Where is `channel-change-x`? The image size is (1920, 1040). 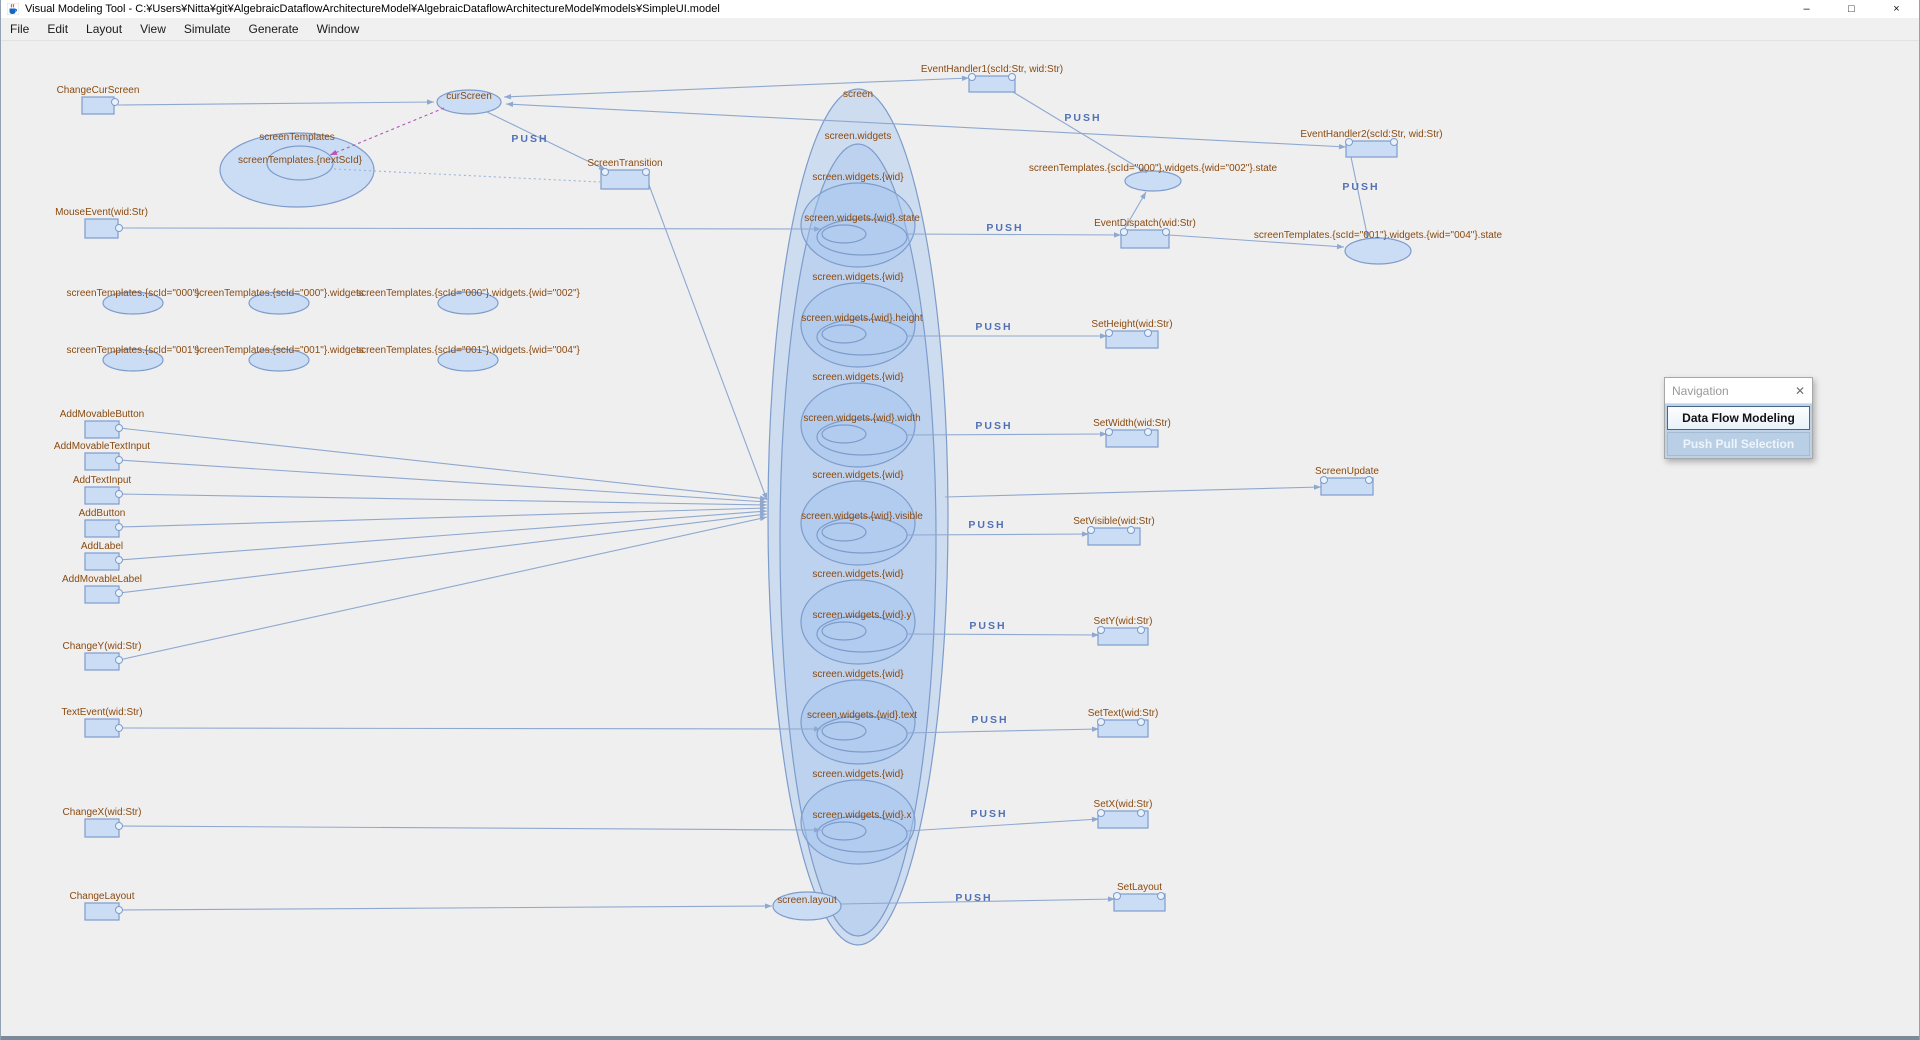
channel-change-x is located at coordinates (102, 828).